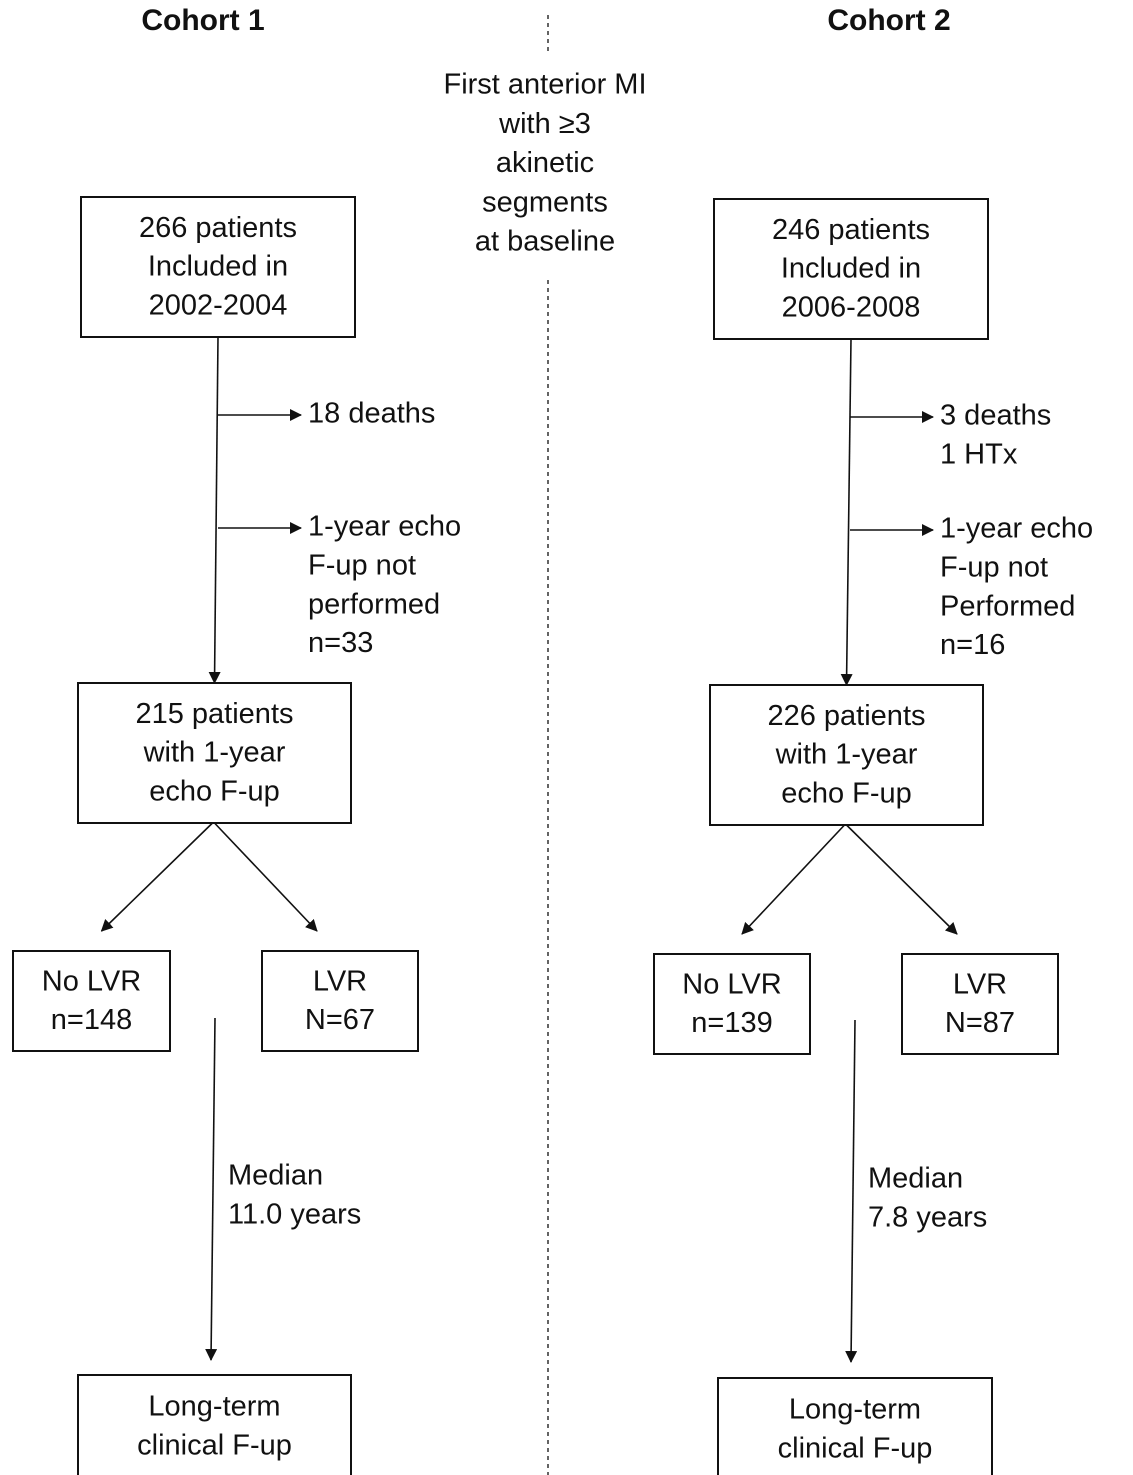 This screenshot has height=1475, width=1133. What do you see at coordinates (374, 604) in the screenshot?
I see `exclusion-text: performed` at bounding box center [374, 604].